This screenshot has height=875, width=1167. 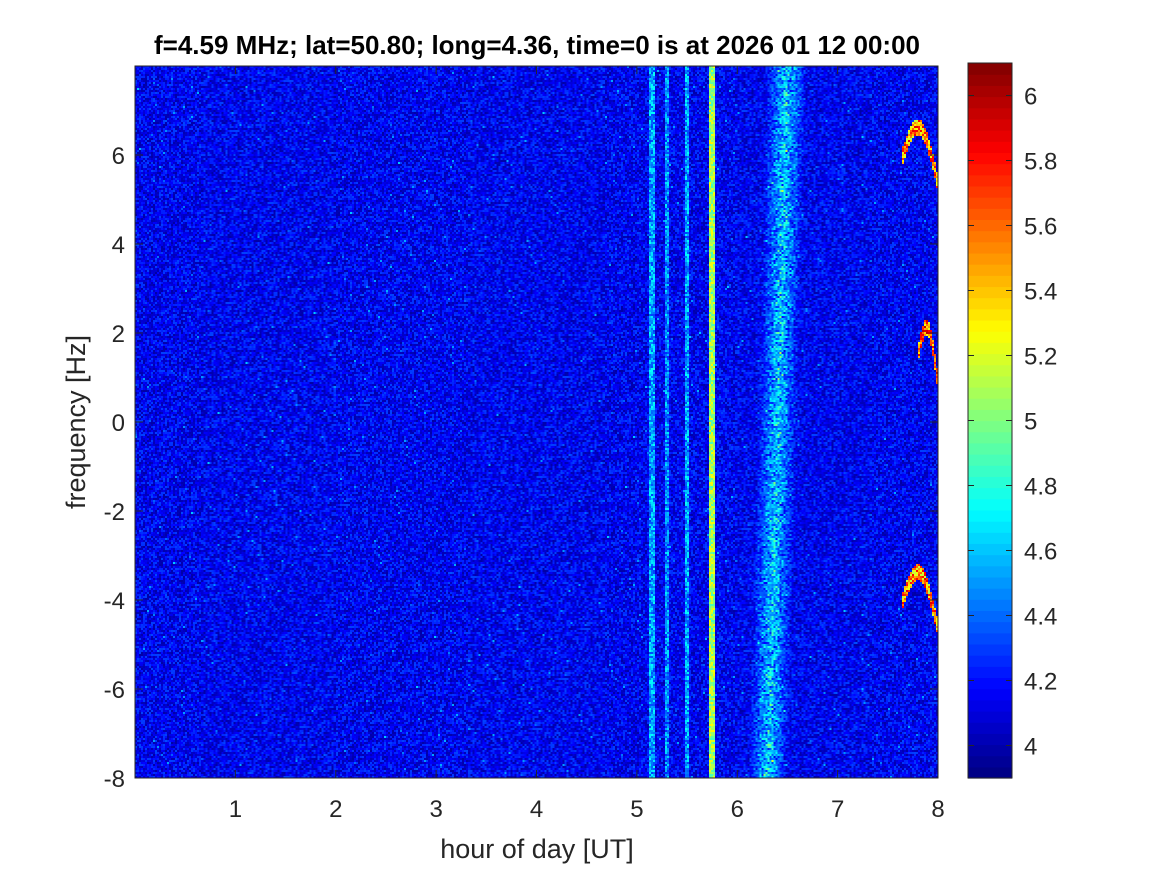 What do you see at coordinates (1040, 227) in the screenshot?
I see `colorbar-tick-label: 5.6` at bounding box center [1040, 227].